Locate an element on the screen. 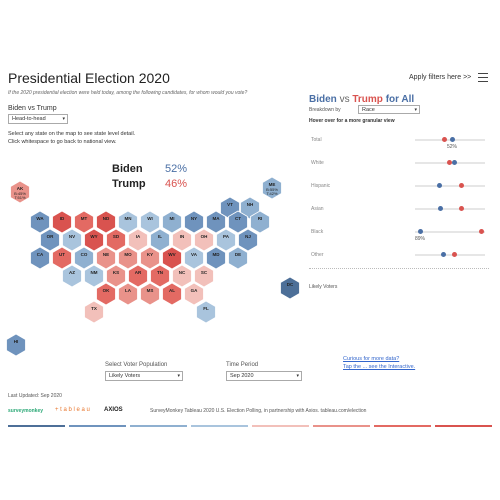 This screenshot has width=500, height=500. state-hex-nj: NJ is located at coordinates (248, 240).